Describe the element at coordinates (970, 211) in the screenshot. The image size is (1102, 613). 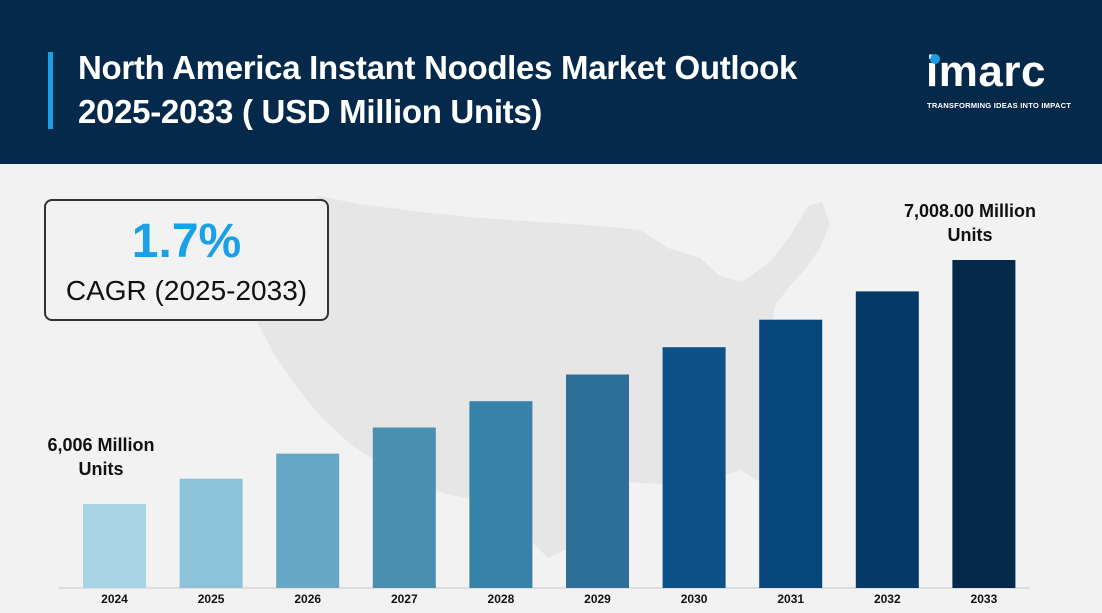
I see `last-annotation-line-1: 7,008.00 Million` at that location.